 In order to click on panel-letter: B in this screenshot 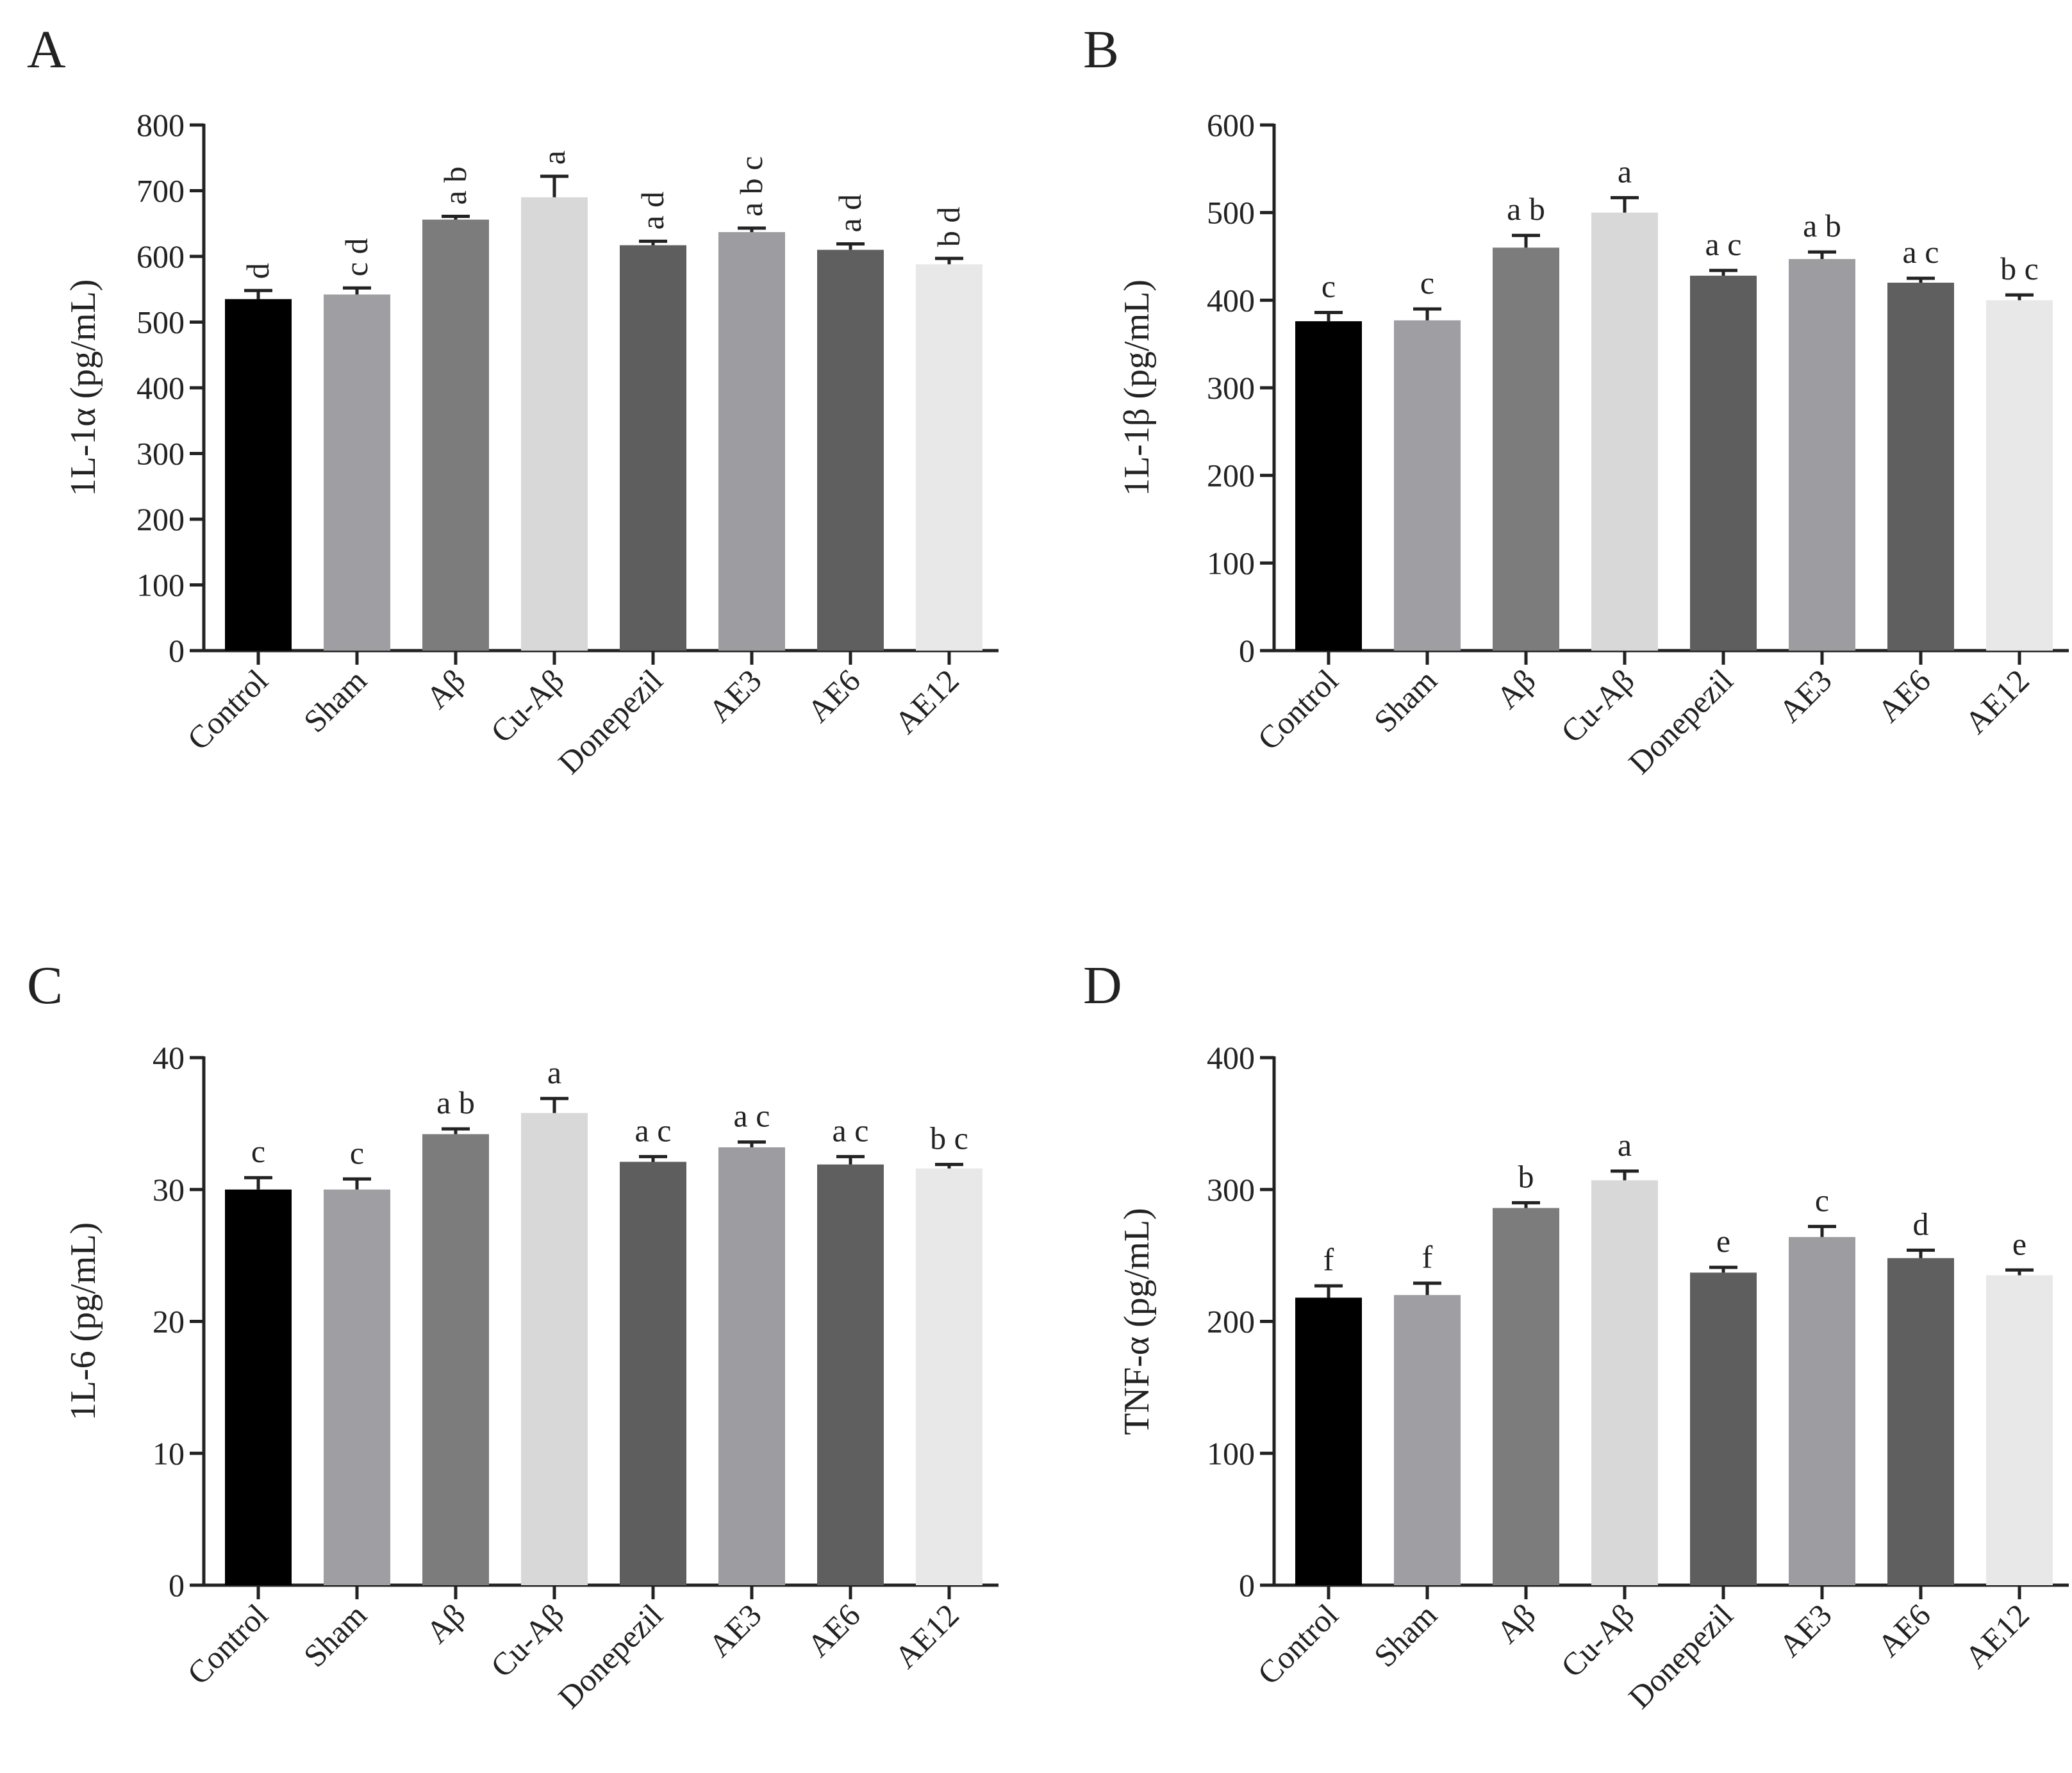, I will do `click(1101, 50)`.